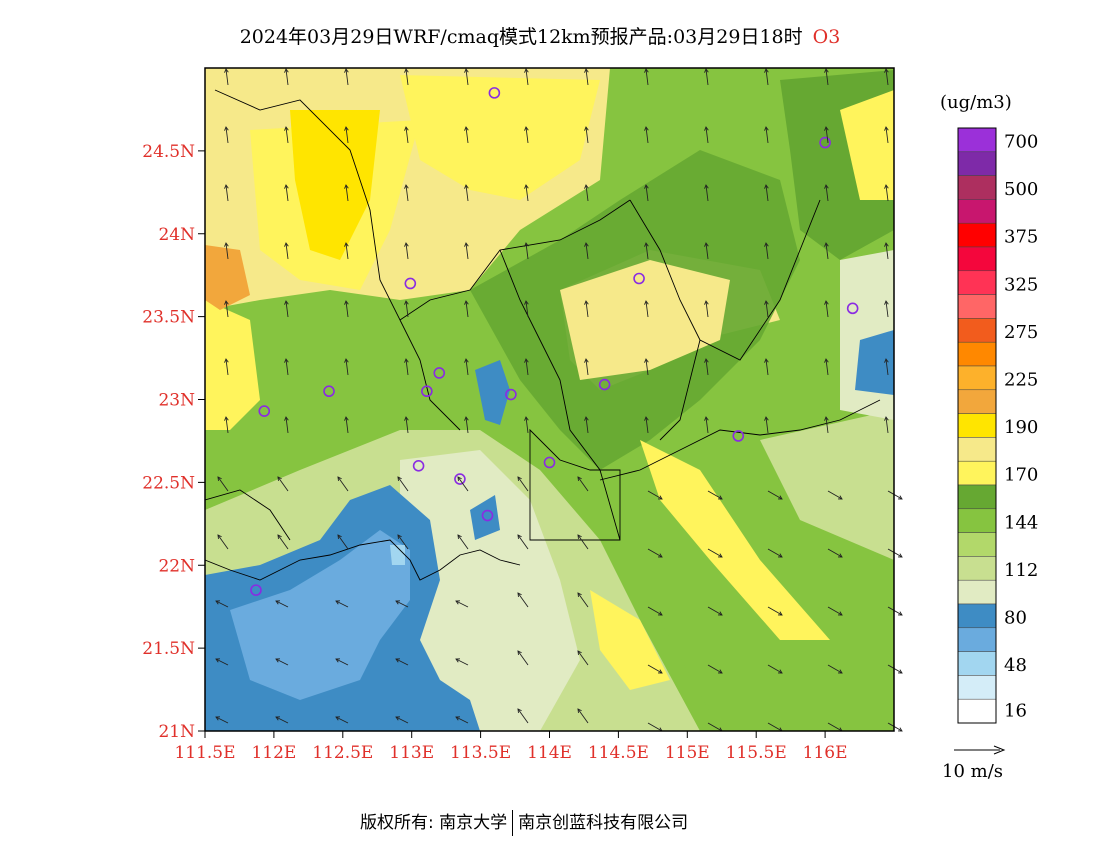 The width and height of the screenshot is (1100, 850). What do you see at coordinates (976, 102) in the screenshot?
I see `legend-unit: (ug/m3)` at bounding box center [976, 102].